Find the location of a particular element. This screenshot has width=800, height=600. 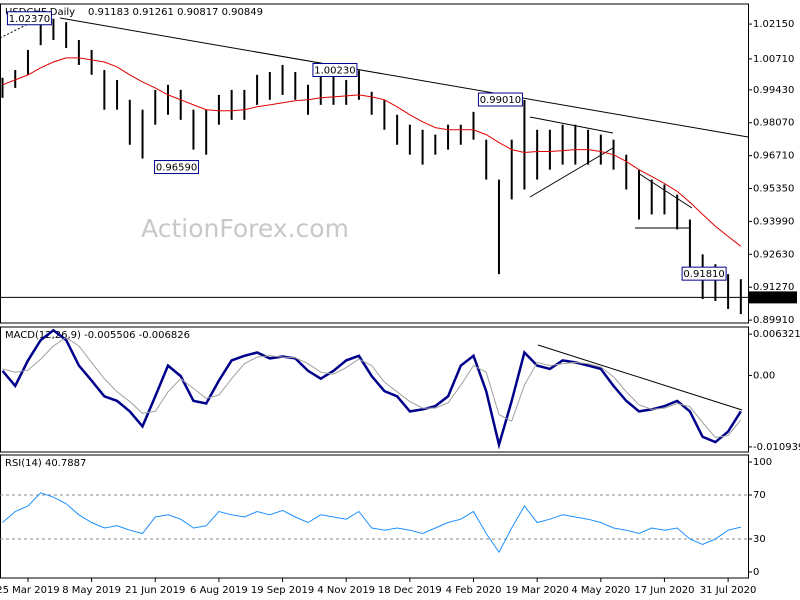

x-tick-label: 19 Sep 2019 is located at coordinates (282, 590).